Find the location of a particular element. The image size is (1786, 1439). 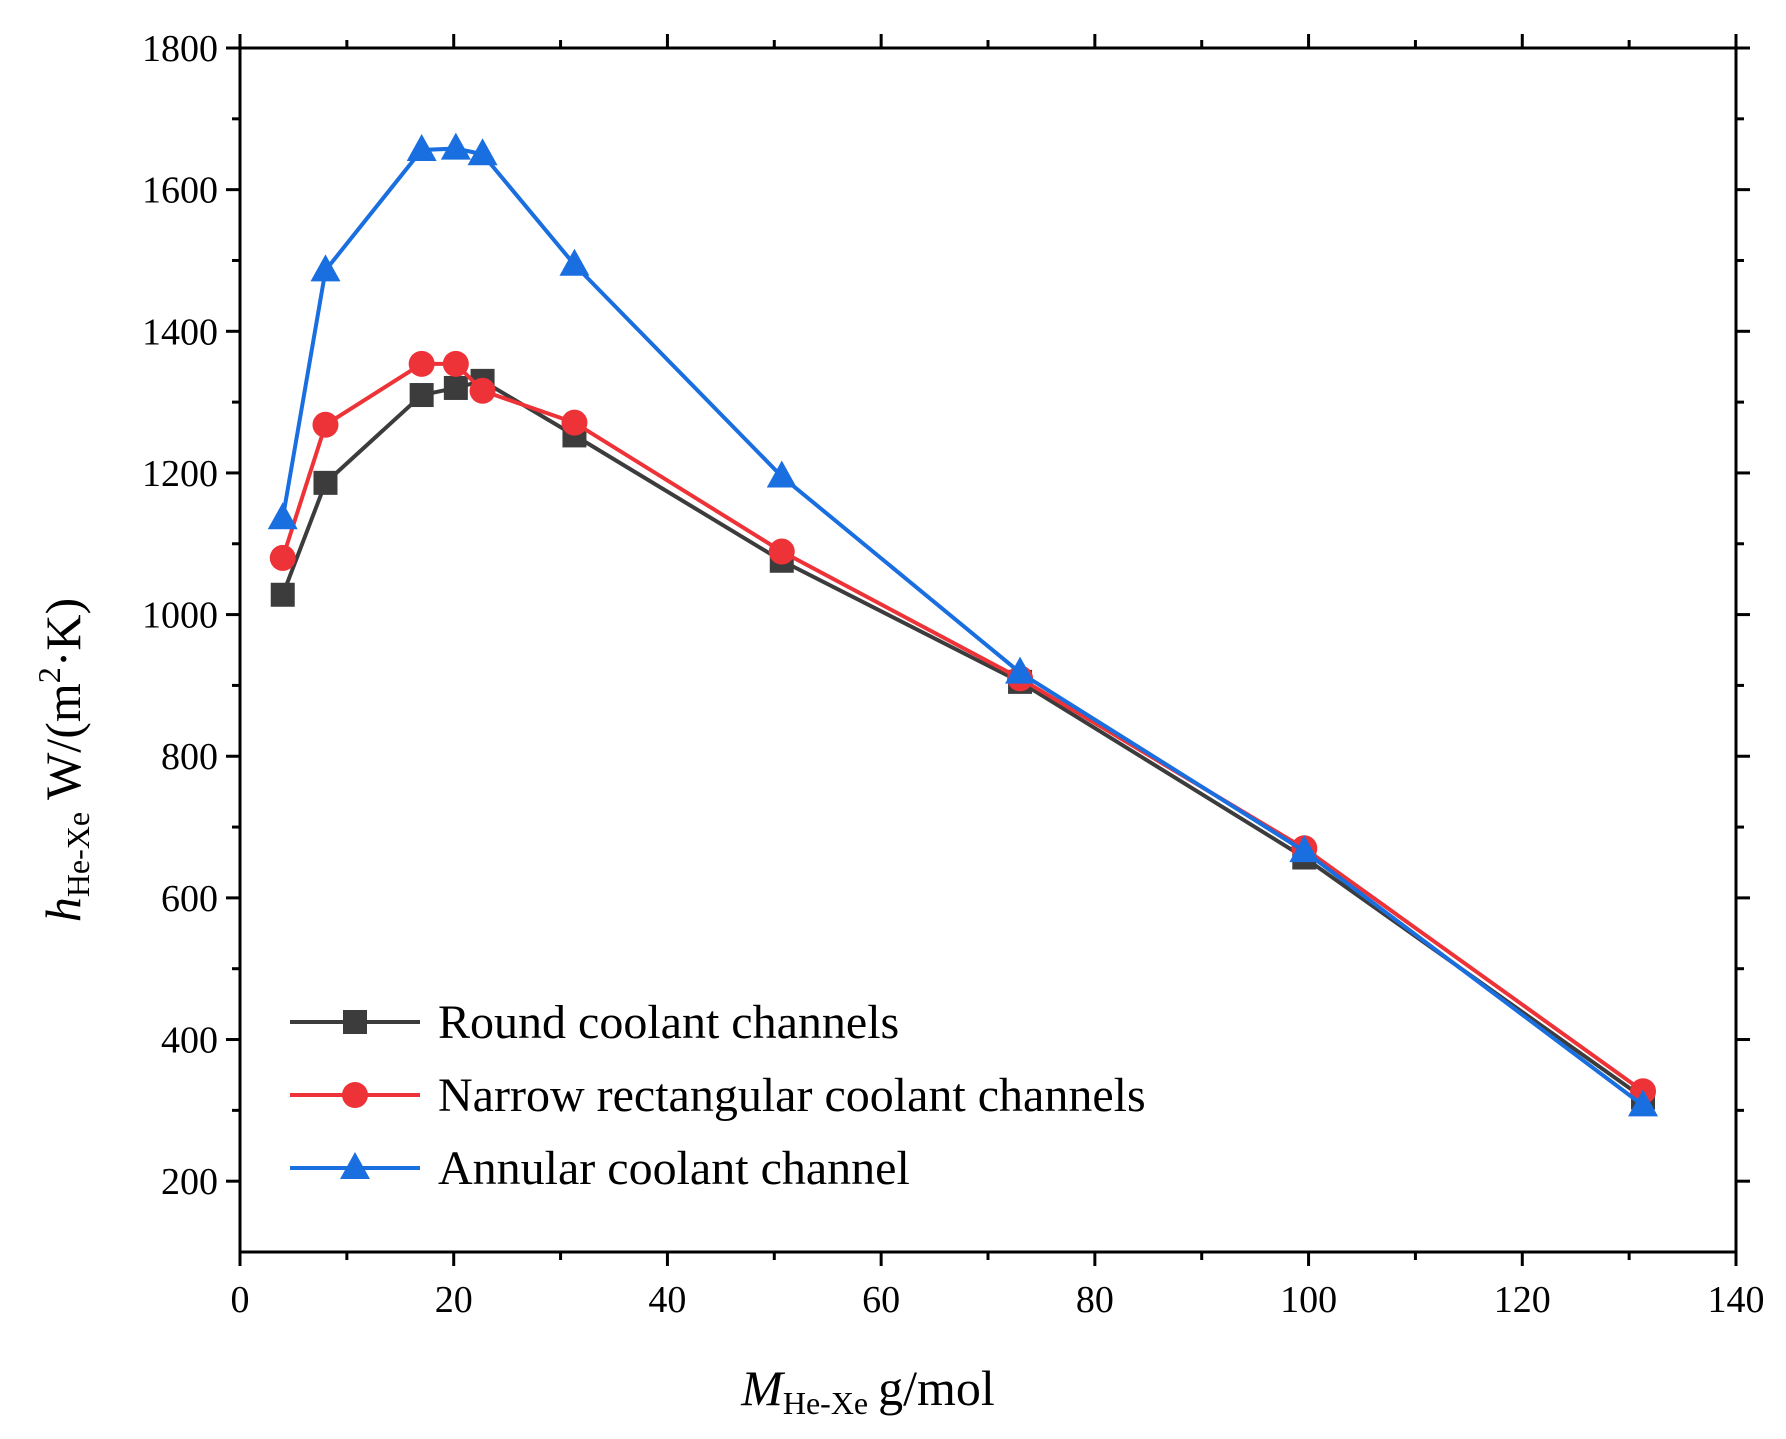

y-tick-label: 1000 is located at coordinates (180, 616).